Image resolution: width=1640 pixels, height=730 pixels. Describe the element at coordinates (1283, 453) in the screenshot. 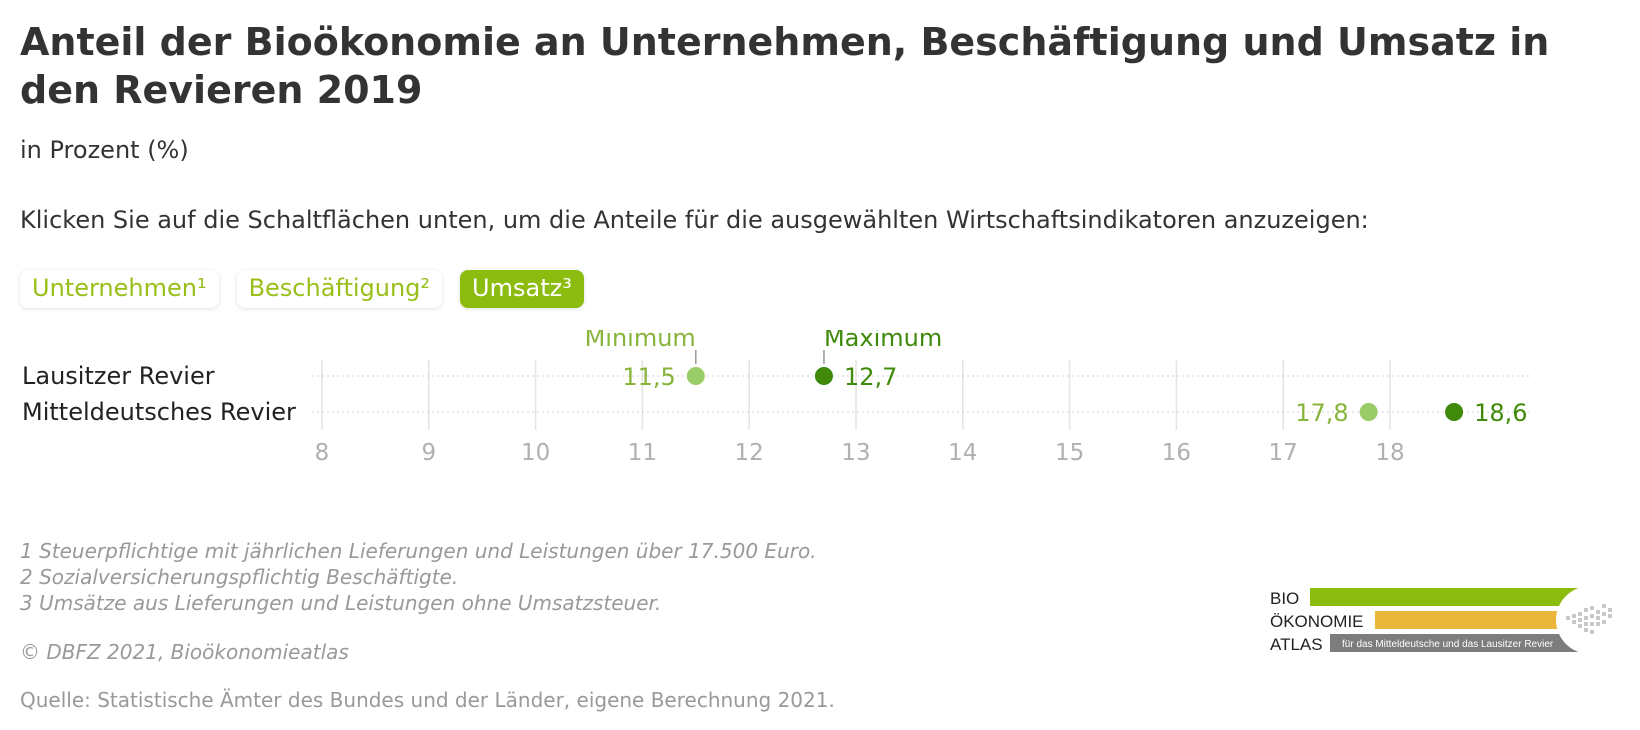

I see `x-tick-label: 17` at that location.